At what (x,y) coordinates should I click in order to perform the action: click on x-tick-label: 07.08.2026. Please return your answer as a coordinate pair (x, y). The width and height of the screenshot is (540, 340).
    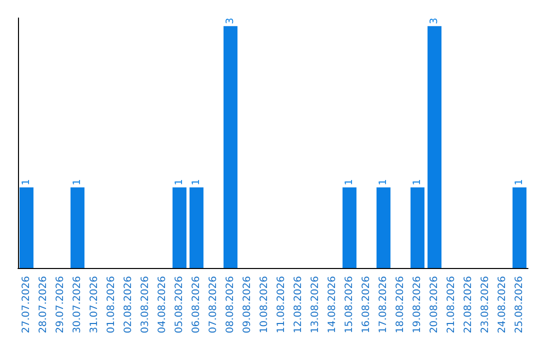
    Looking at the image, I should click on (213, 305).